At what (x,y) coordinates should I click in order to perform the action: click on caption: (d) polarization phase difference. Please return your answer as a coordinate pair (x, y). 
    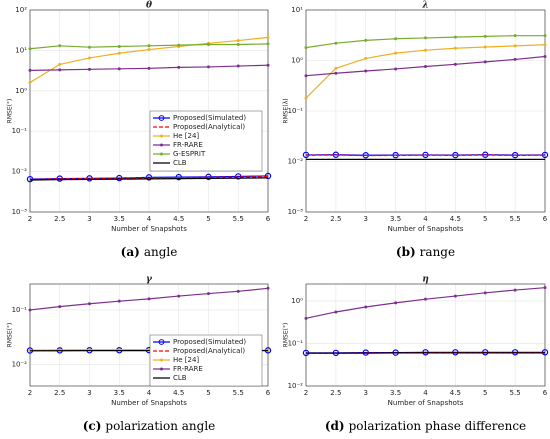
    Looking at the image, I should click on (425, 426).